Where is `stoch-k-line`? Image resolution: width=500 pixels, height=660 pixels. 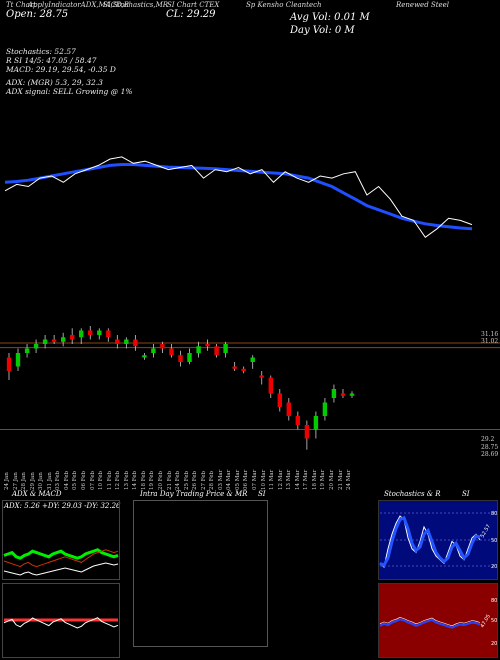
stoch-k-line is located at coordinates (430, 541).